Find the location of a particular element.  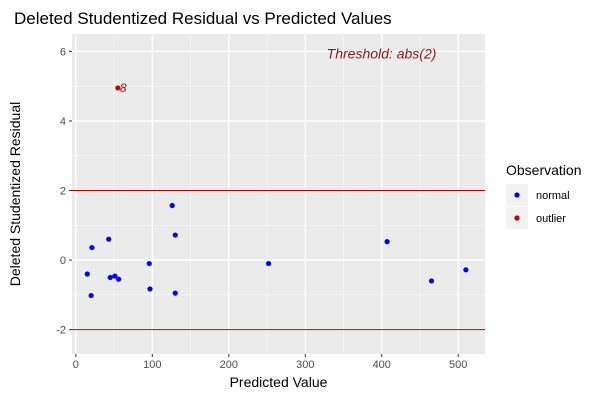

legend-title: Observation is located at coordinates (543, 170).